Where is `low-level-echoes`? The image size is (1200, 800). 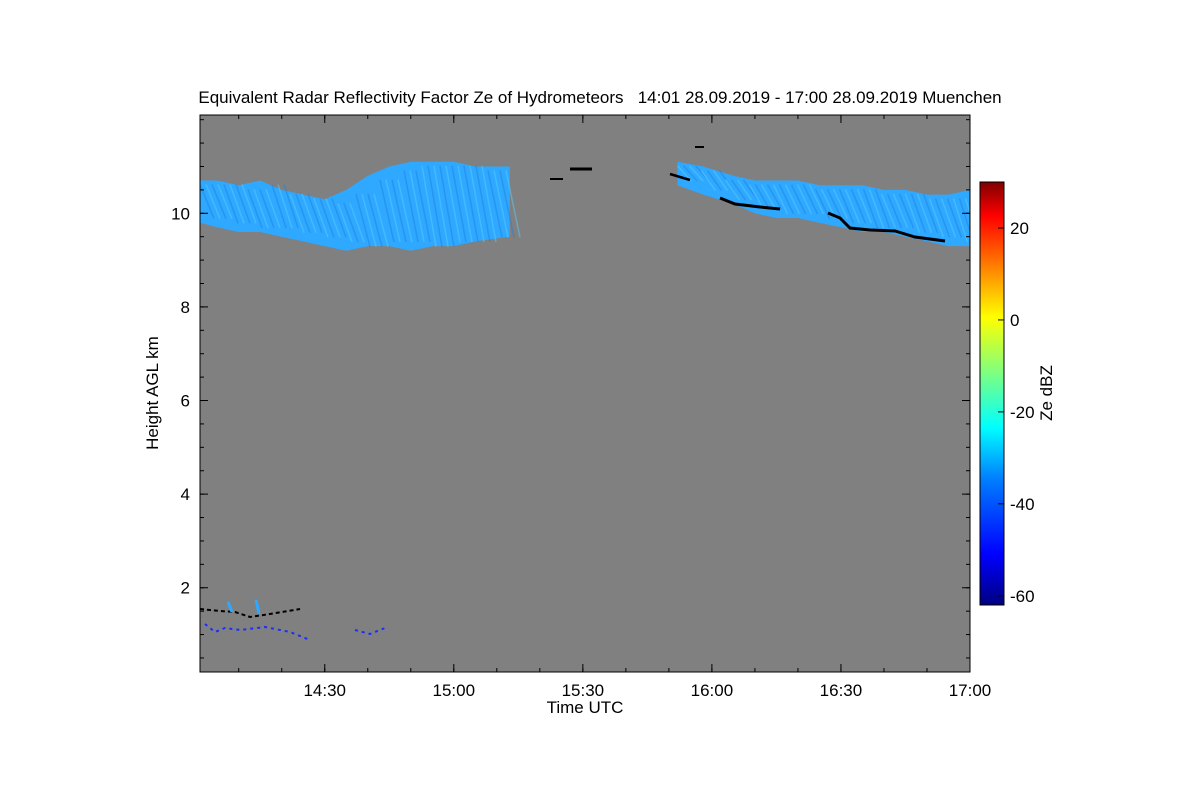 low-level-echoes is located at coordinates (295, 620).